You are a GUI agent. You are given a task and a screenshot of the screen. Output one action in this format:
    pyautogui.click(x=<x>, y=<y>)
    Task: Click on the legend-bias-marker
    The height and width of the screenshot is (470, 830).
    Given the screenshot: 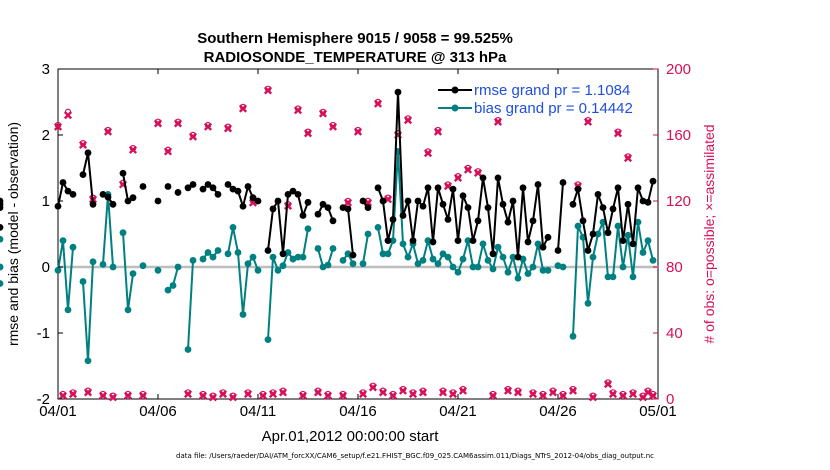 What is the action you would take?
    pyautogui.click(x=455, y=108)
    